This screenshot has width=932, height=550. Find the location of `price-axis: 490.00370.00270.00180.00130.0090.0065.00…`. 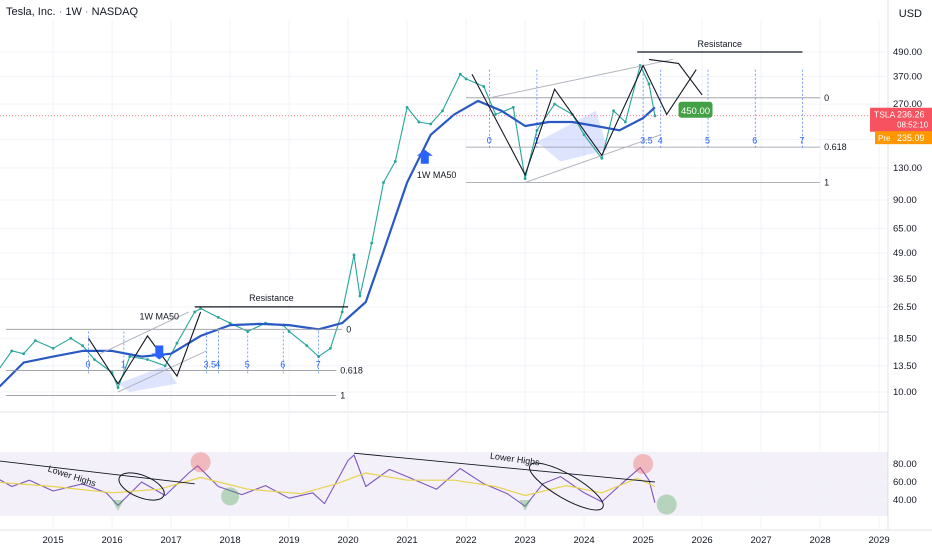

price-axis: 490.00370.00270.00180.00130.0090.0065.00… is located at coordinates (907, 276).